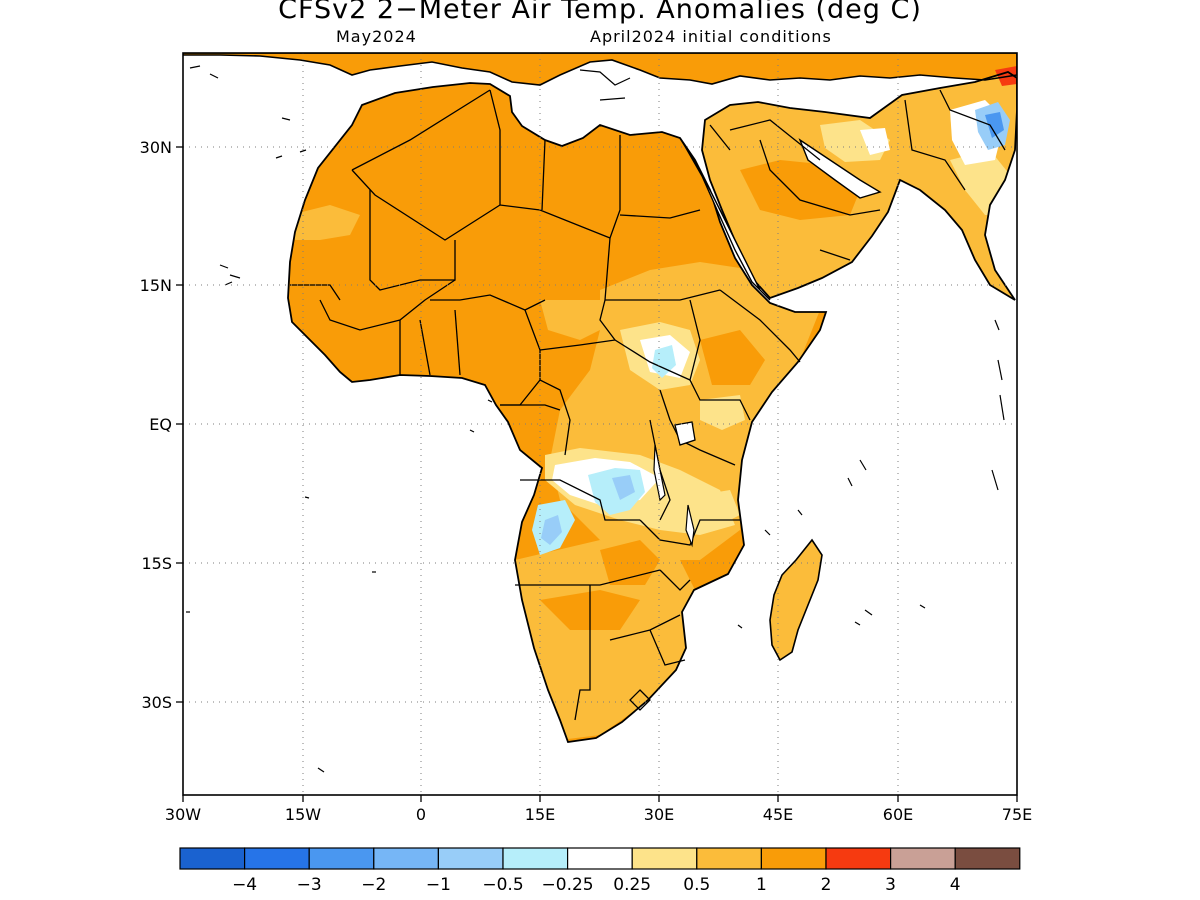  I want to click on colorbar-label: 4, so click(955, 885).